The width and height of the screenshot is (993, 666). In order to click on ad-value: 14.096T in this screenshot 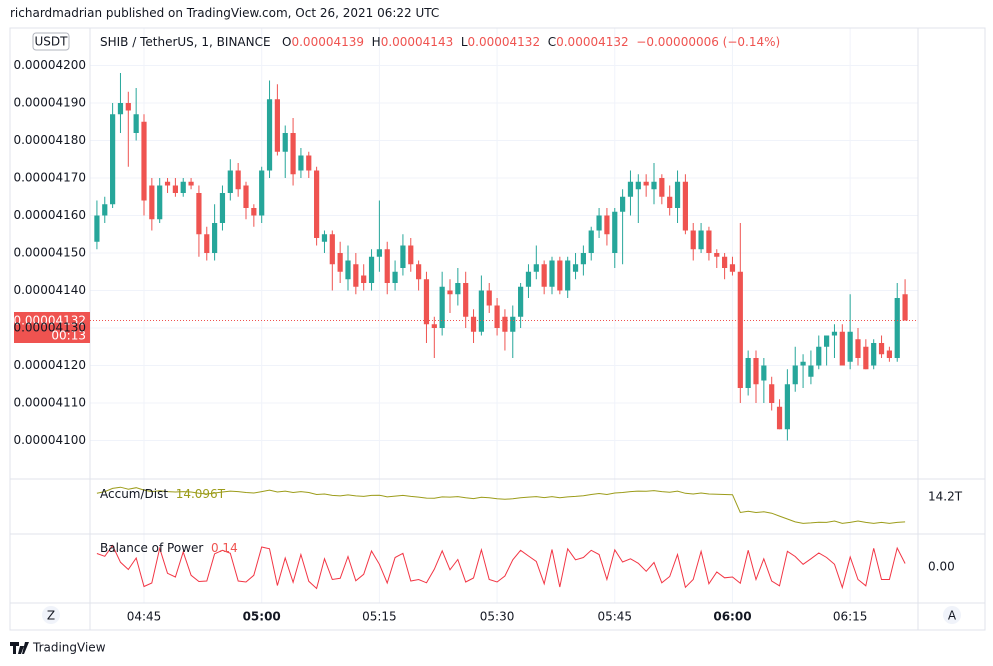, I will do `click(200, 494)`.